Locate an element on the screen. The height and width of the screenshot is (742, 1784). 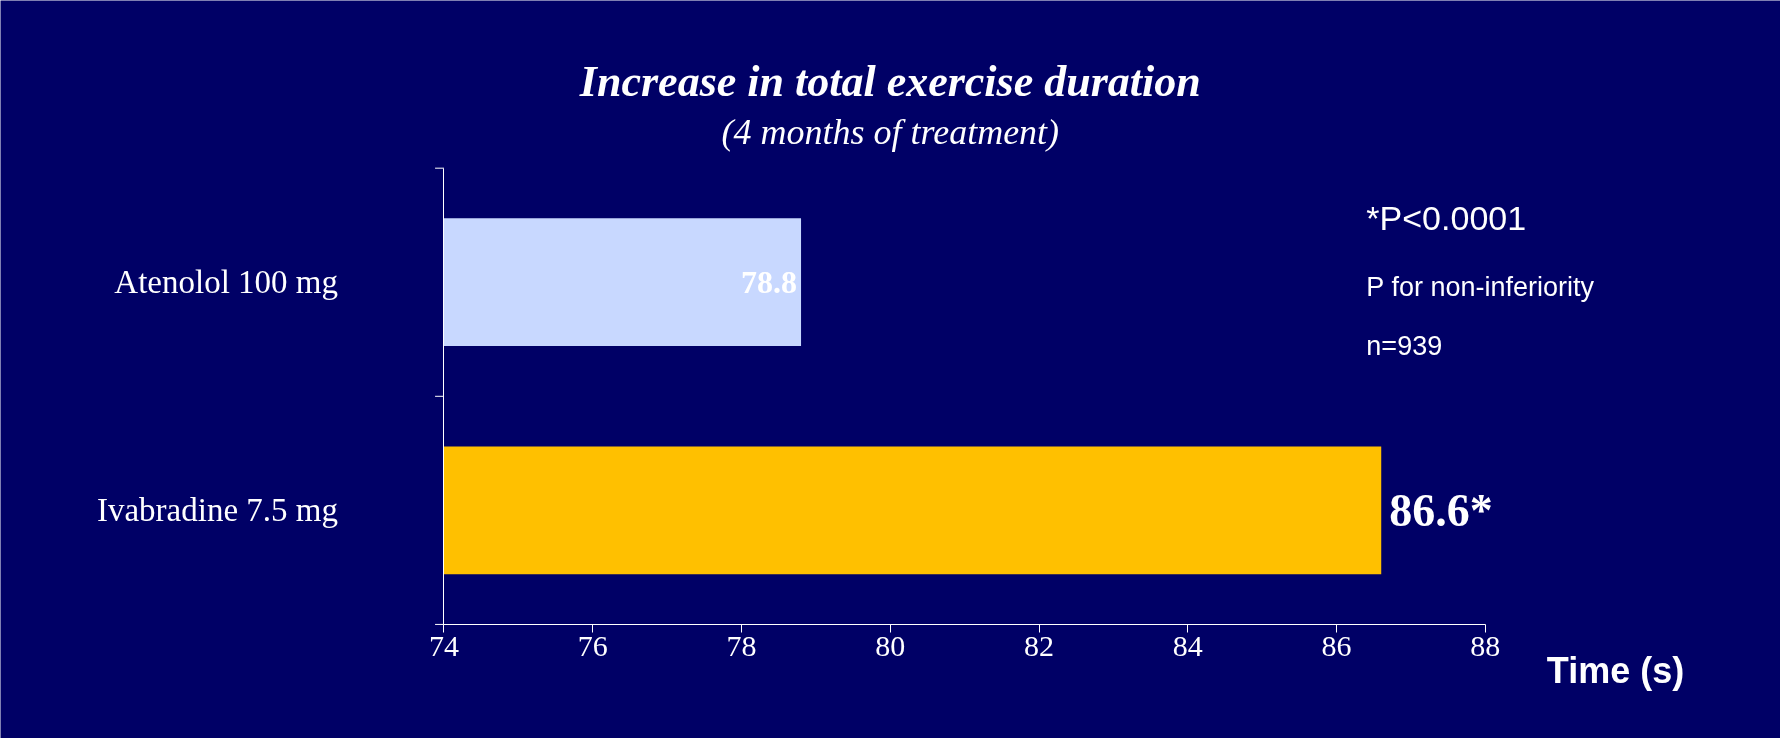
annotation: n=939 is located at coordinates (1404, 346).